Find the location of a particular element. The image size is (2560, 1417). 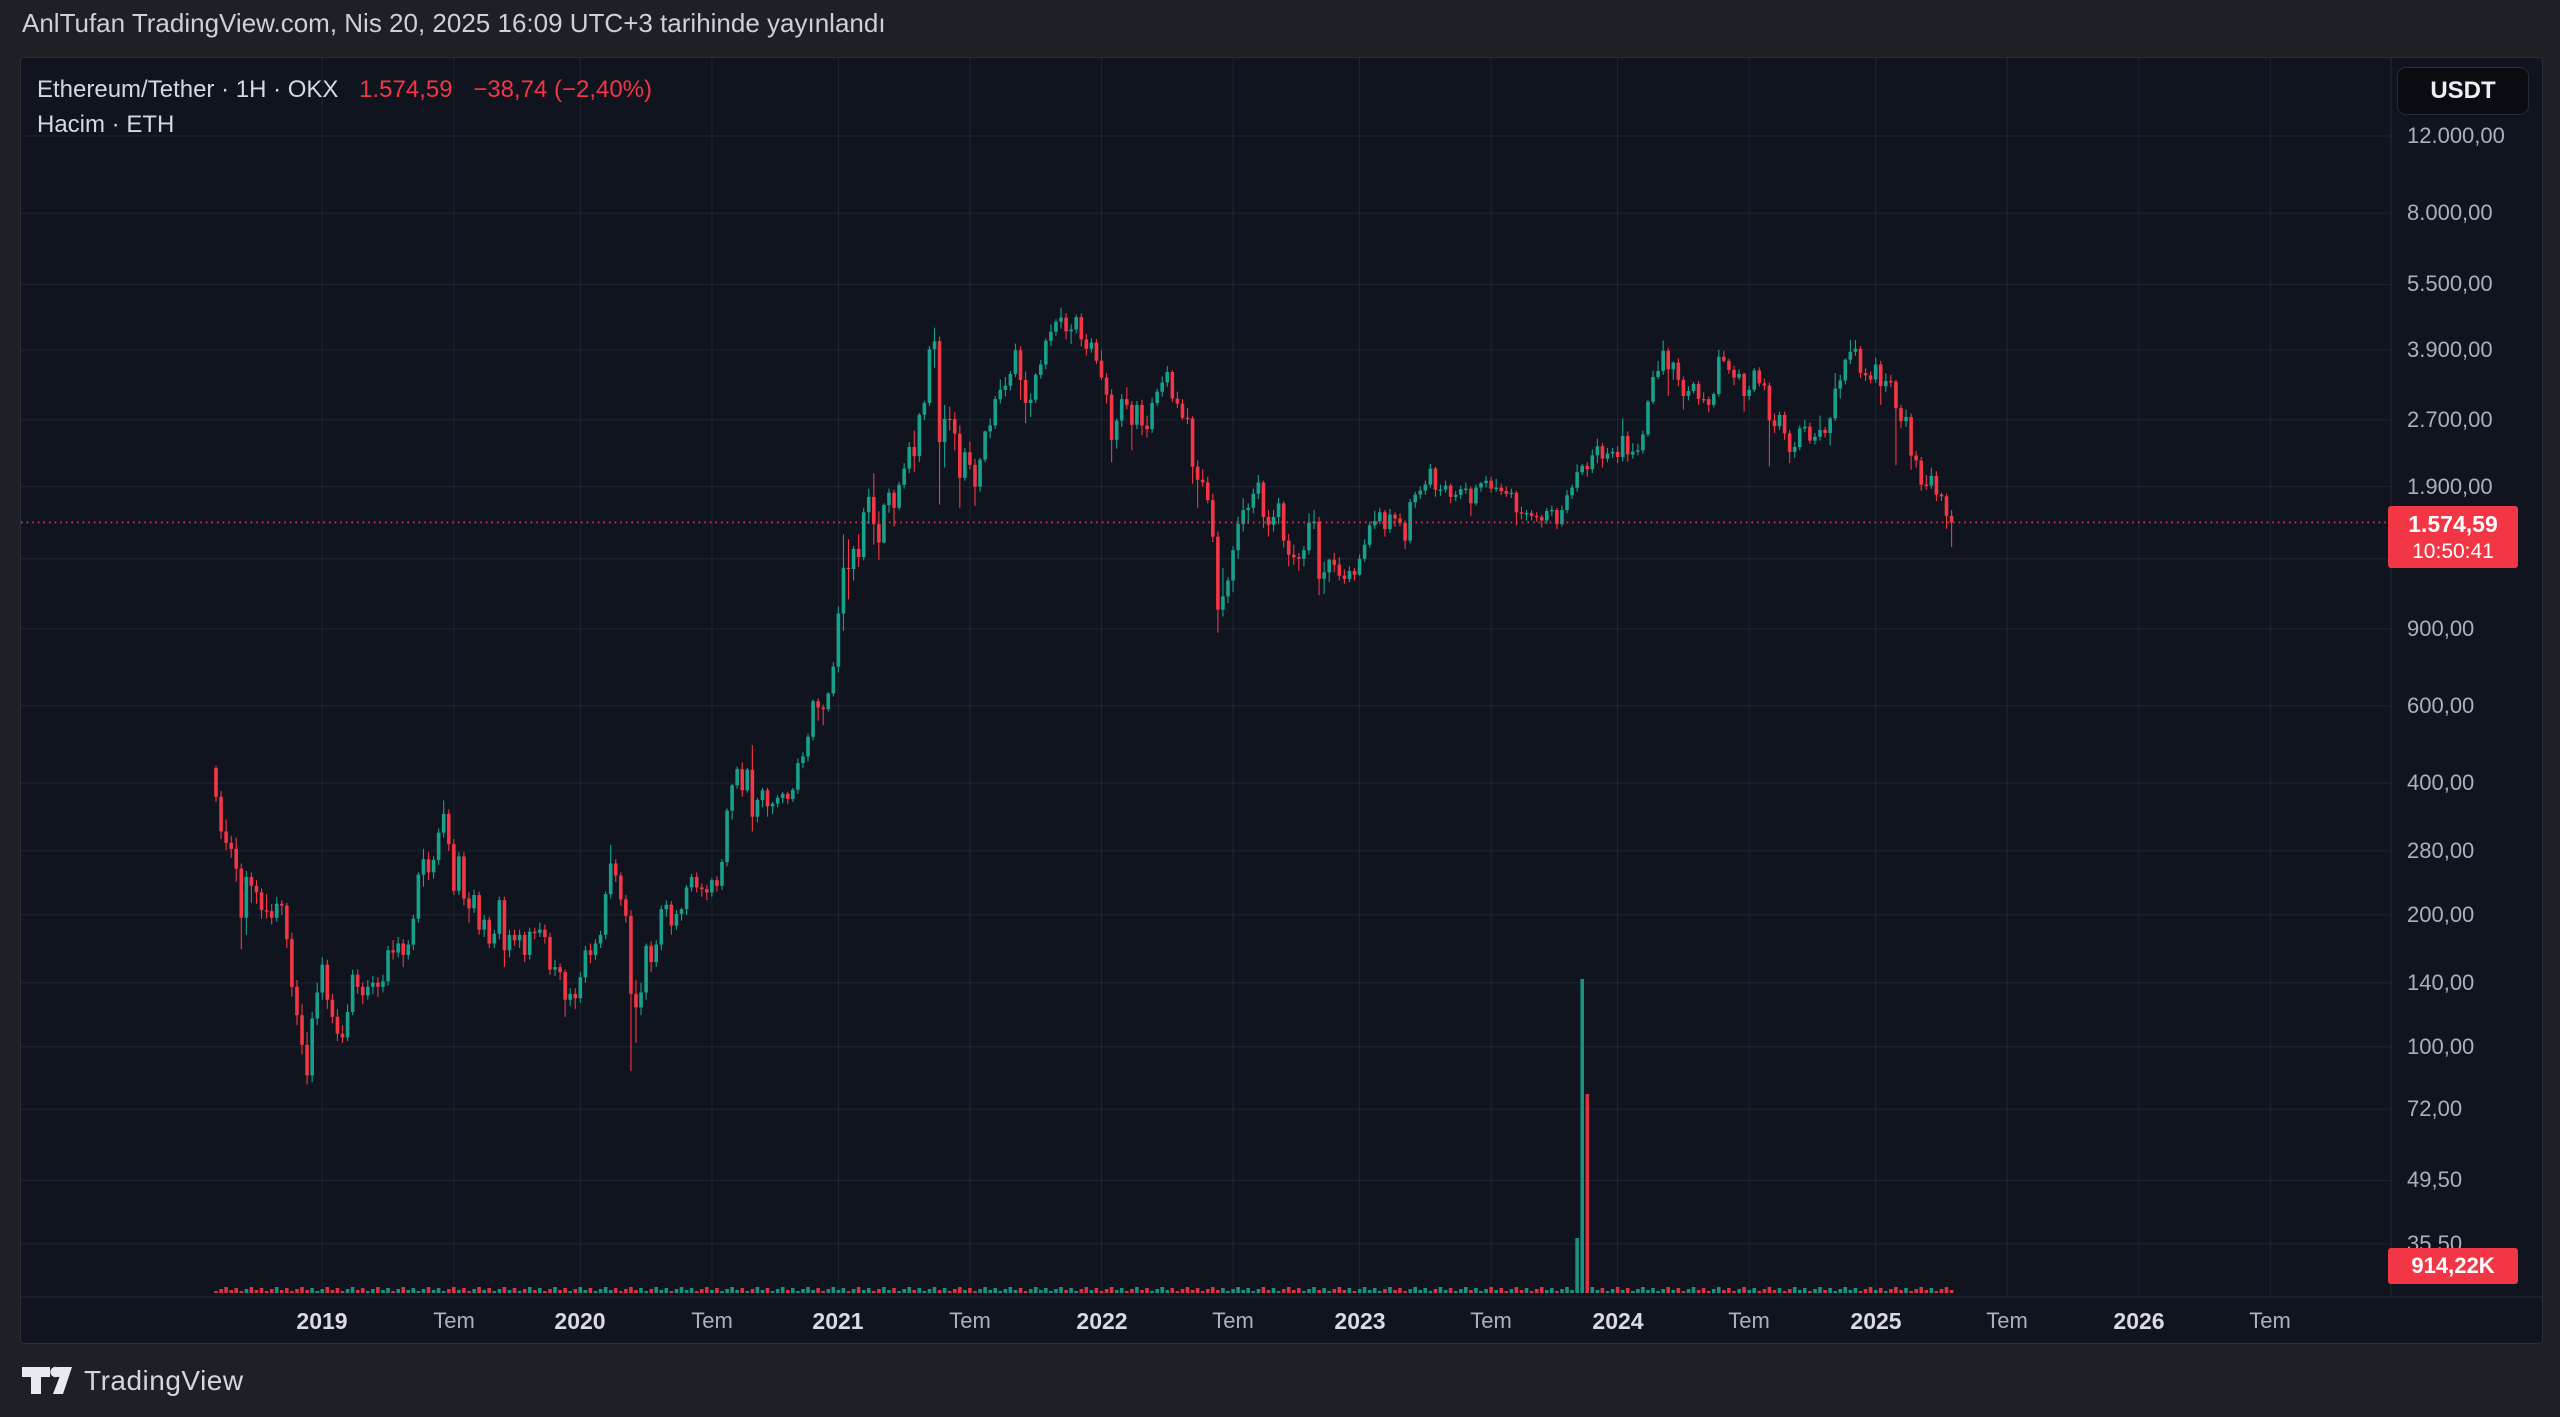

tradingview-logo-icon is located at coordinates (47, 1381).